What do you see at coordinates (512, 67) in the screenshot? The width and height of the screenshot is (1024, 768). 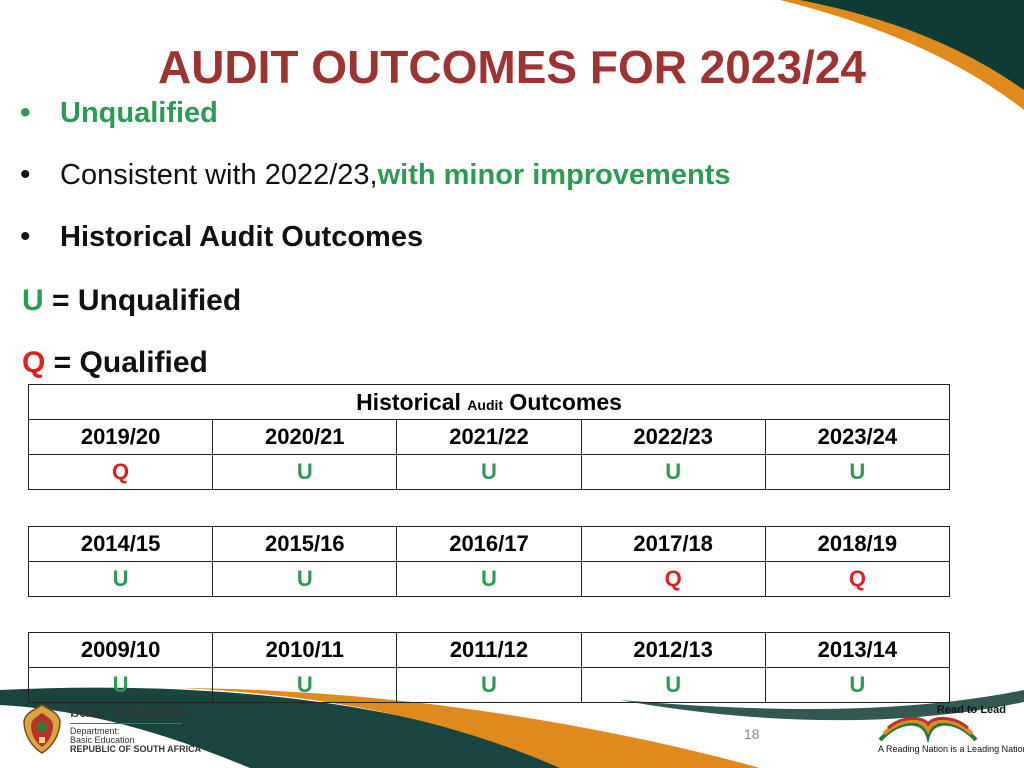 I see `page-title: AUDIT OUTCOMES FOR 2023/24` at bounding box center [512, 67].